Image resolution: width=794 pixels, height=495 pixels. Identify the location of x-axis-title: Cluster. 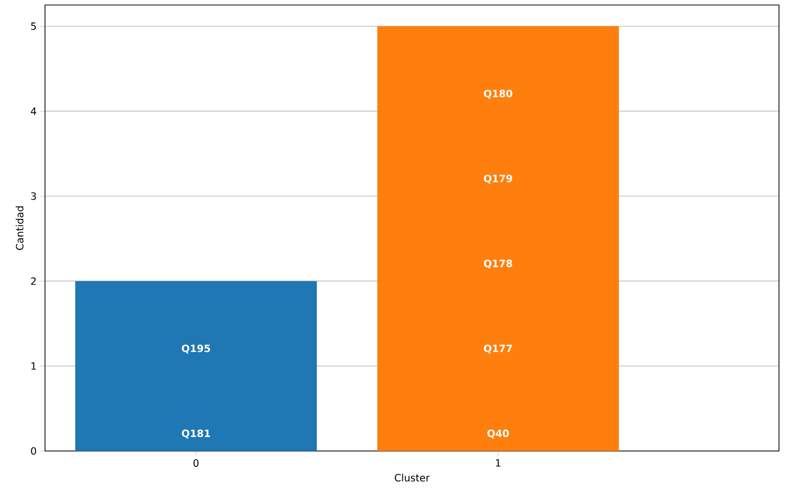
(412, 478).